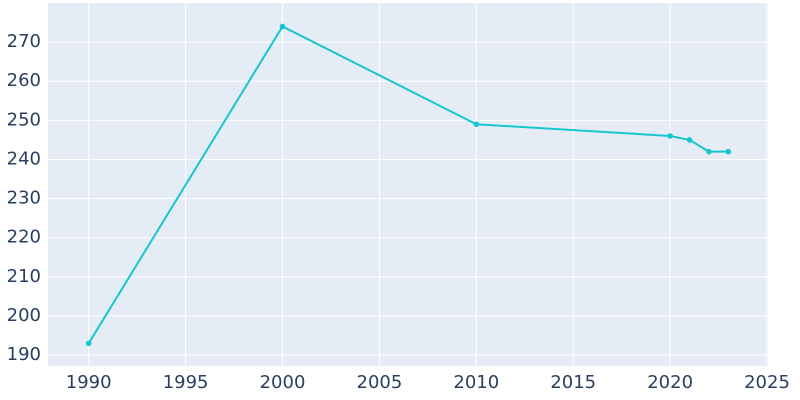 The height and width of the screenshot is (400, 800). Describe the element at coordinates (24, 80) in the screenshot. I see `y-tick-label: 260` at that location.